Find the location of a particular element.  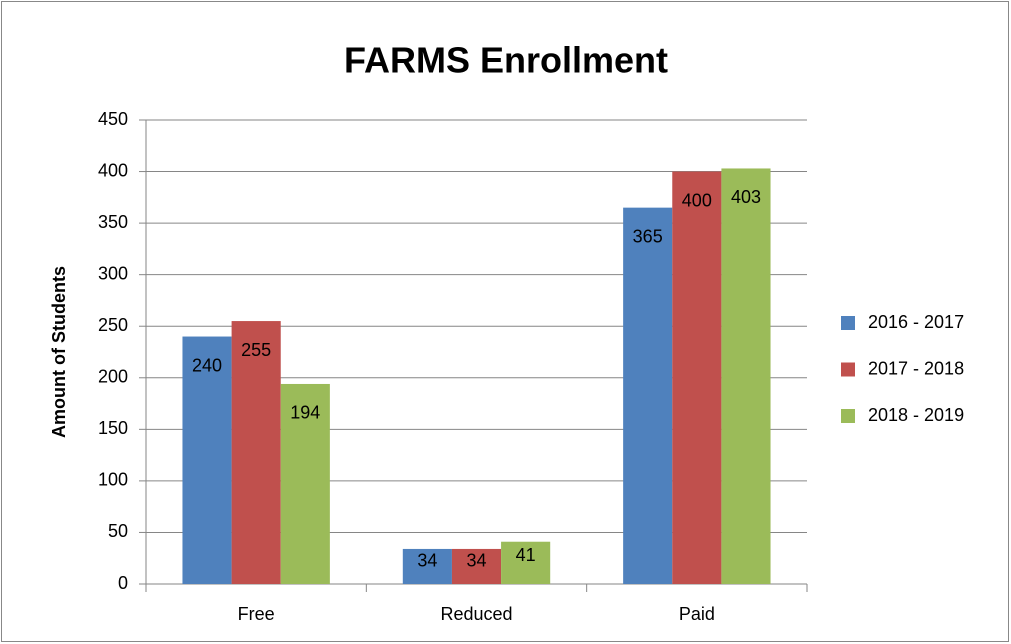

x-tick-label: Reduced is located at coordinates (476, 614).